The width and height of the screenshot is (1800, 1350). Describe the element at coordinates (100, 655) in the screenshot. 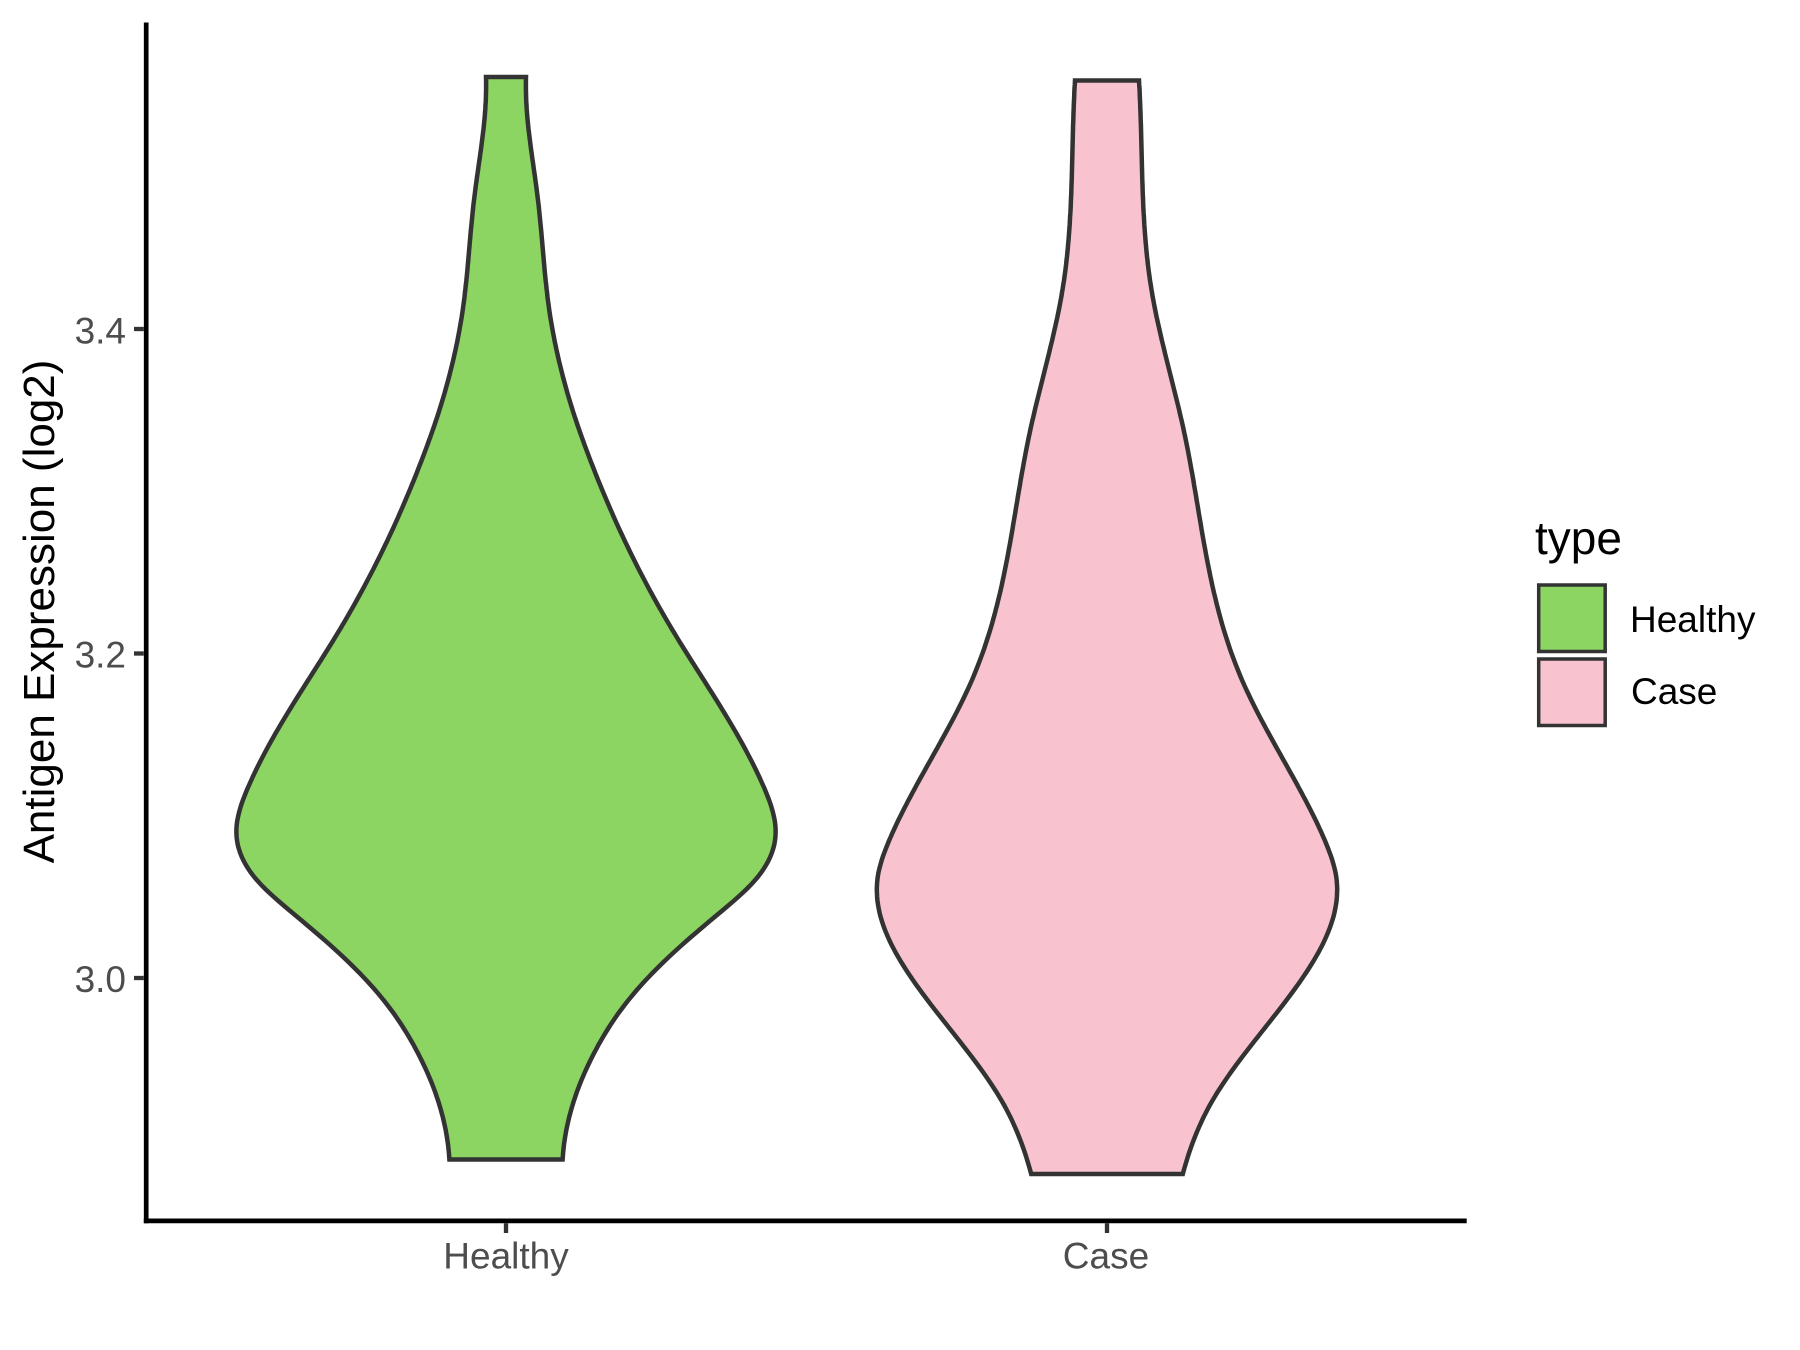

I see `svg-text: 3.2` at that location.